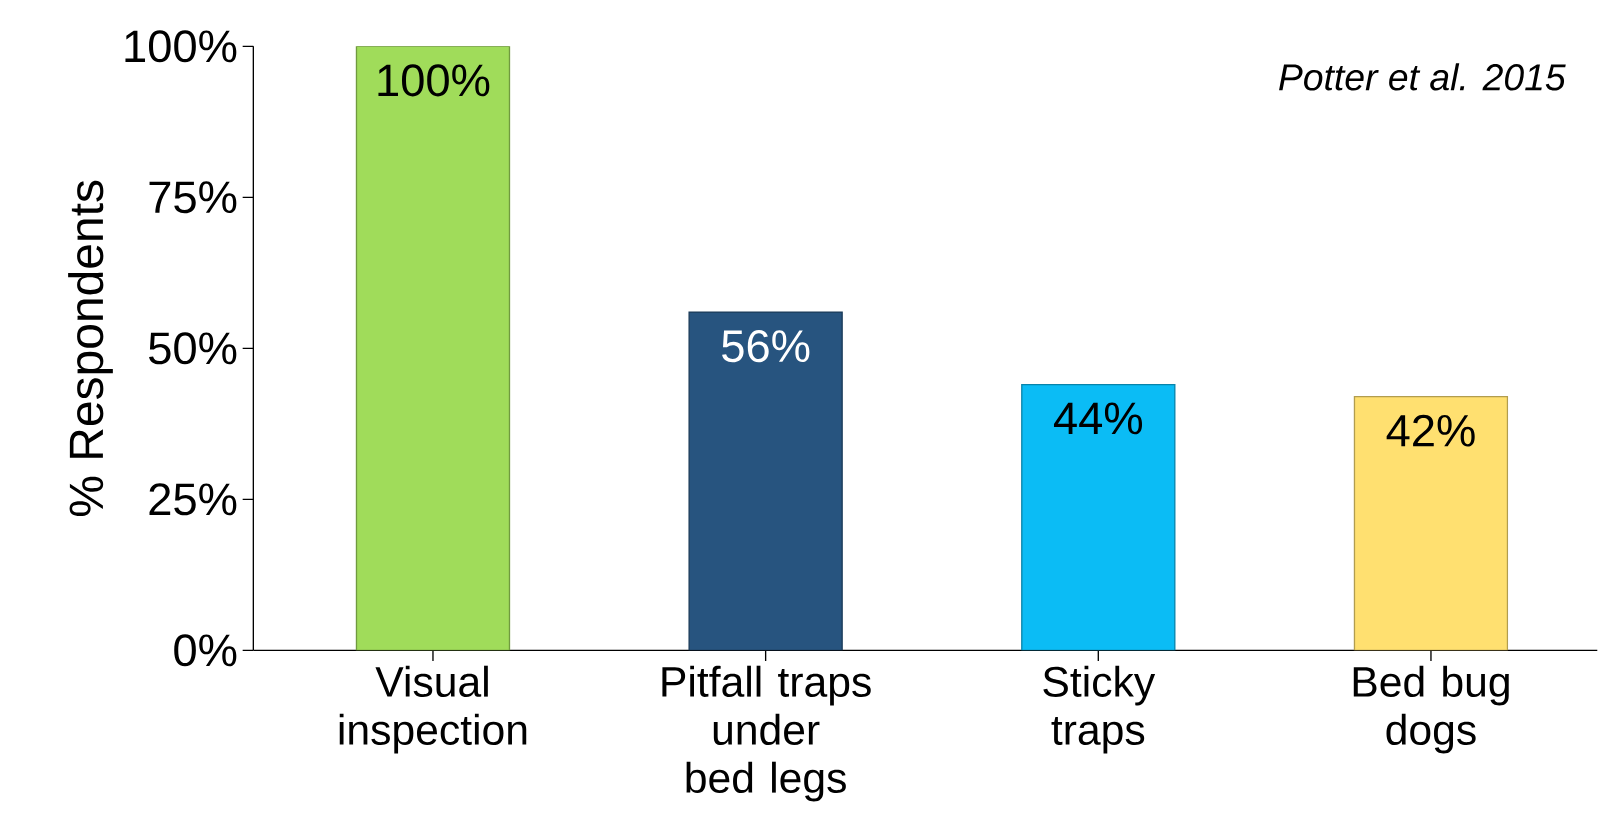  Describe the element at coordinates (90, 348) in the screenshot. I see `y-axis-title: % Respondents` at that location.